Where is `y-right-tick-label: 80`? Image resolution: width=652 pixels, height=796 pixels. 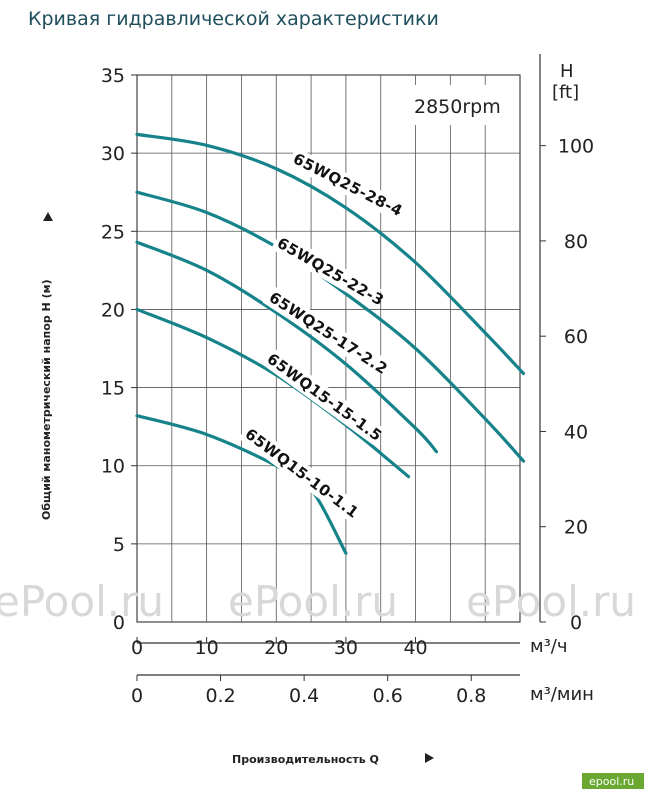 y-right-tick-label: 80 is located at coordinates (576, 242).